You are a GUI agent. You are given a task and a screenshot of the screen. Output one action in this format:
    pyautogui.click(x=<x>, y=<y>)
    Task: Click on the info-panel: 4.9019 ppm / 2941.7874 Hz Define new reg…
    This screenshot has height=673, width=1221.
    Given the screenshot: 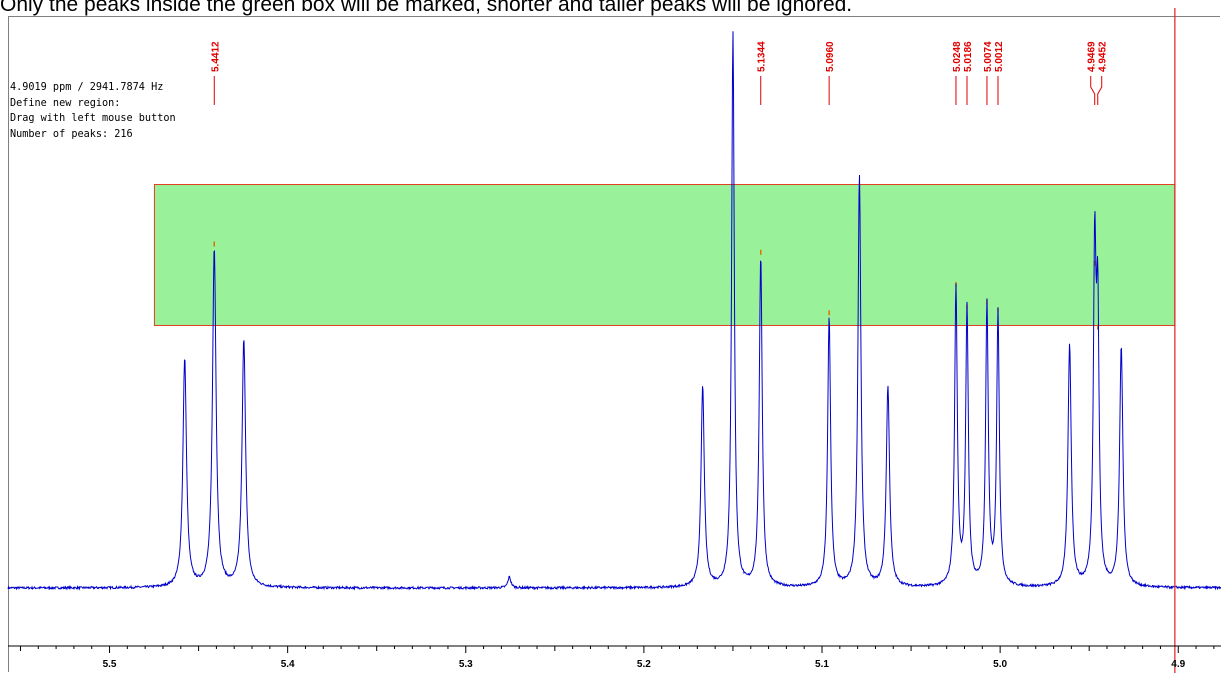 What is the action you would take?
    pyautogui.click(x=93, y=111)
    